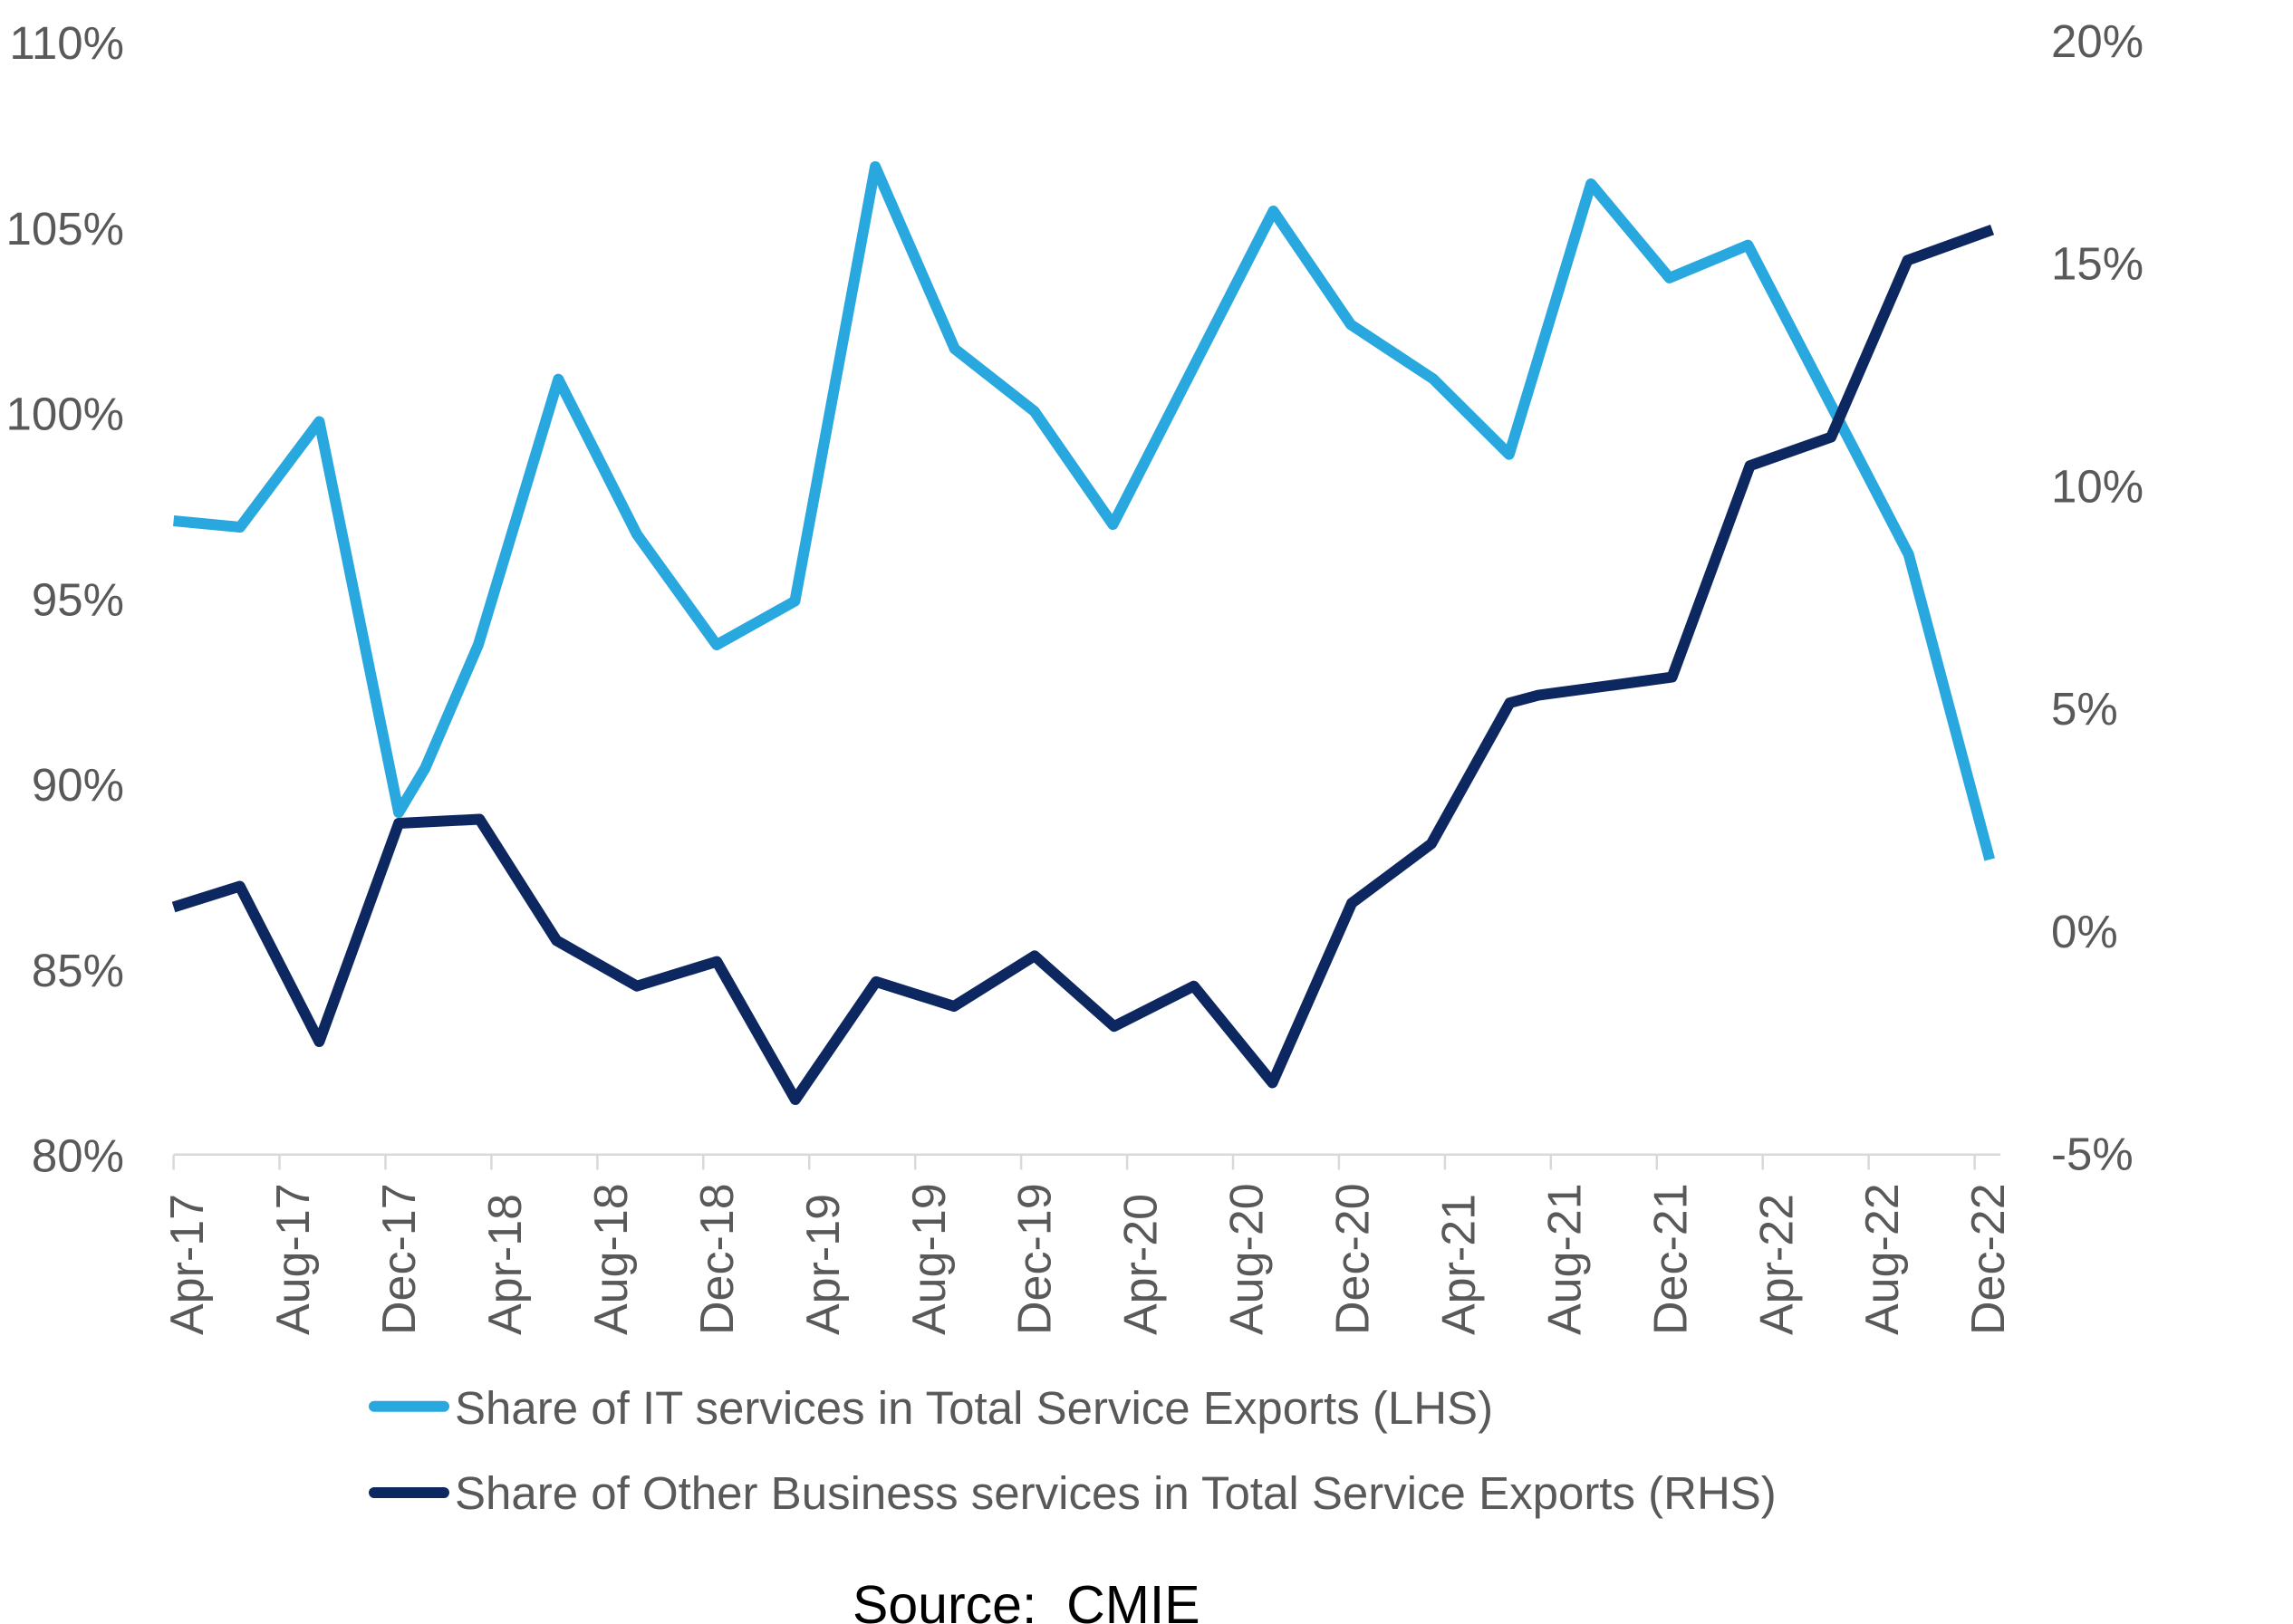 Image resolution: width=2293 pixels, height=1624 pixels. I want to click on svg-text: 110%, so click(66, 43).